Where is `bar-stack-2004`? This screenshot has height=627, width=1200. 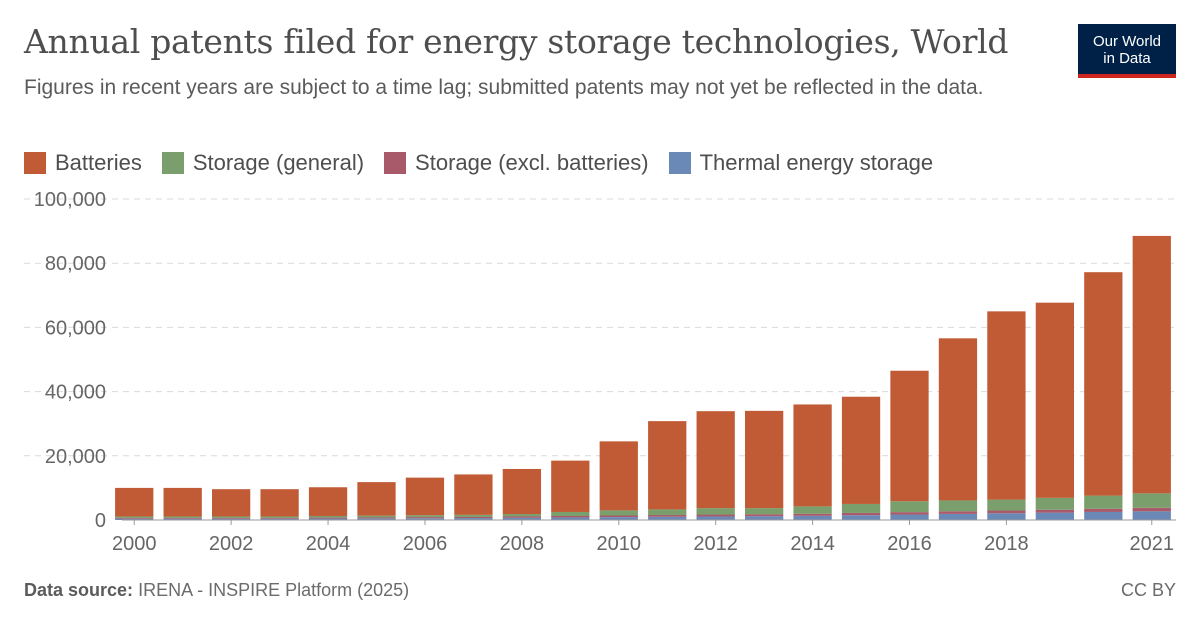 bar-stack-2004 is located at coordinates (328, 503).